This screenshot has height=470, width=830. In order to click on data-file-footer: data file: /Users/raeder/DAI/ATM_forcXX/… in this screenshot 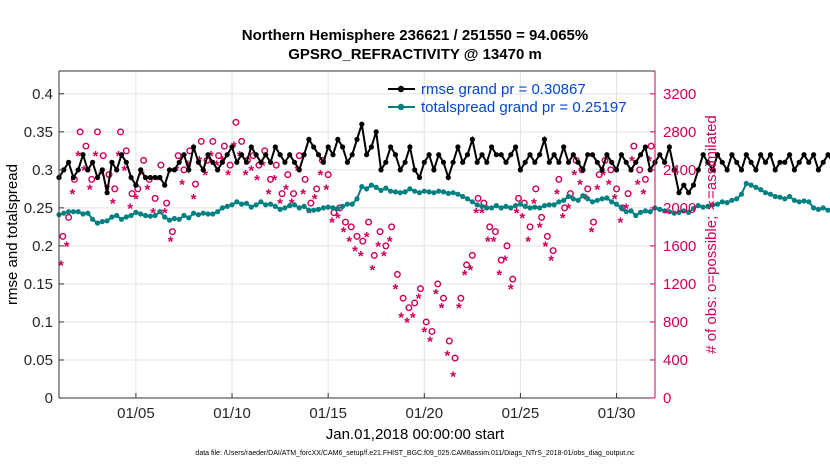, I will do `click(415, 453)`.